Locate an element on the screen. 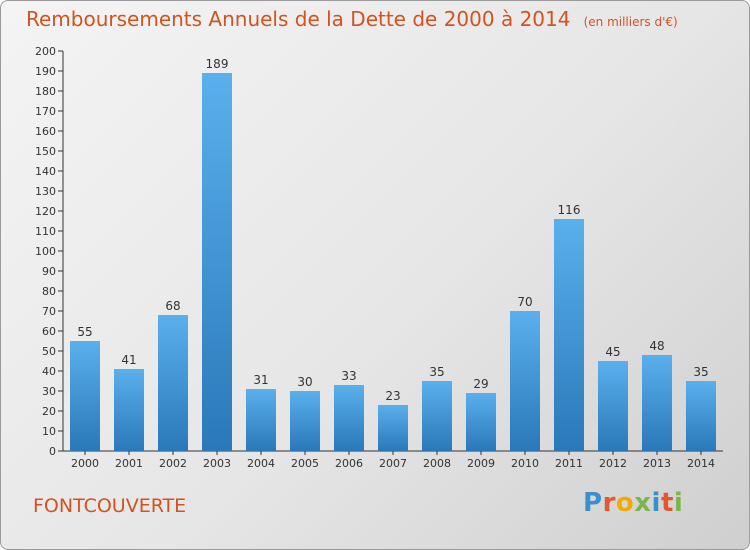 The height and width of the screenshot is (550, 750). logo-letter: t is located at coordinates (667, 503).